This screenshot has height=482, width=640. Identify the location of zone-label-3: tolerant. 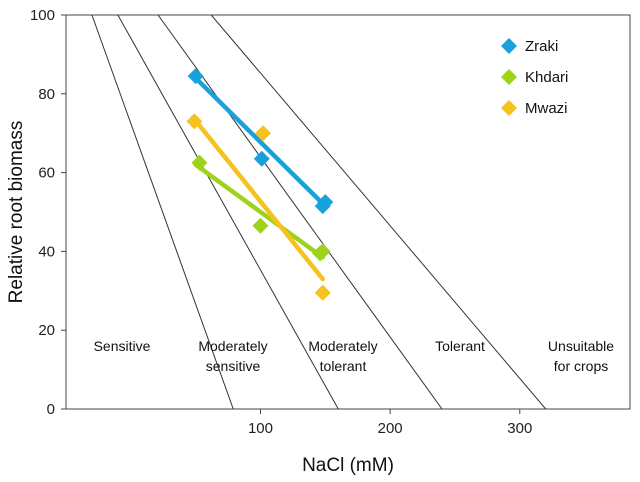
(343, 366).